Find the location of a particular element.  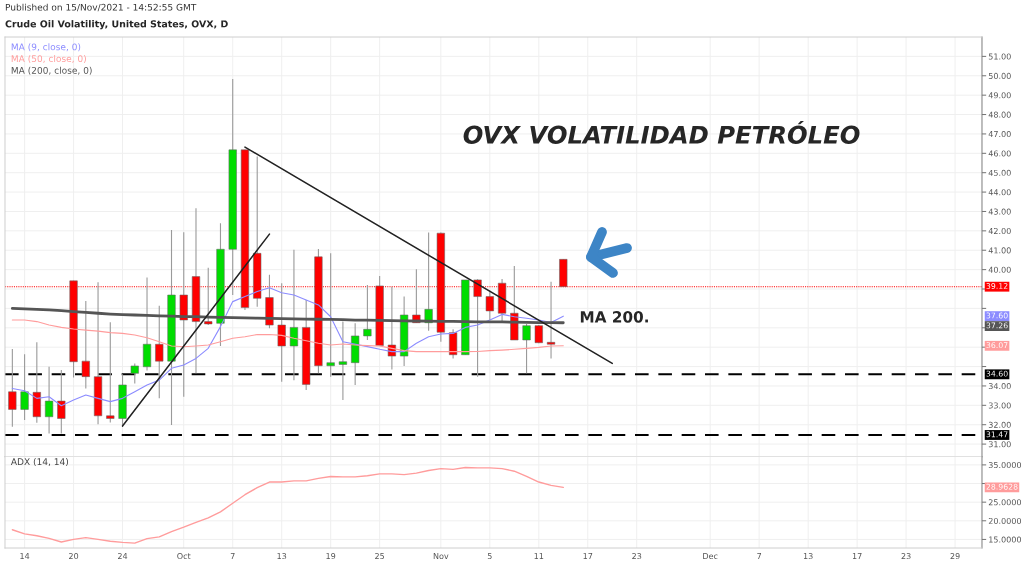

y-tick-label: 33.00 is located at coordinates (999, 405).